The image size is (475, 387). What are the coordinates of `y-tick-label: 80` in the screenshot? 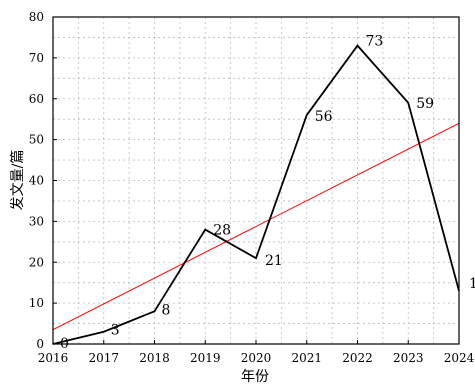 It's located at (36, 17).